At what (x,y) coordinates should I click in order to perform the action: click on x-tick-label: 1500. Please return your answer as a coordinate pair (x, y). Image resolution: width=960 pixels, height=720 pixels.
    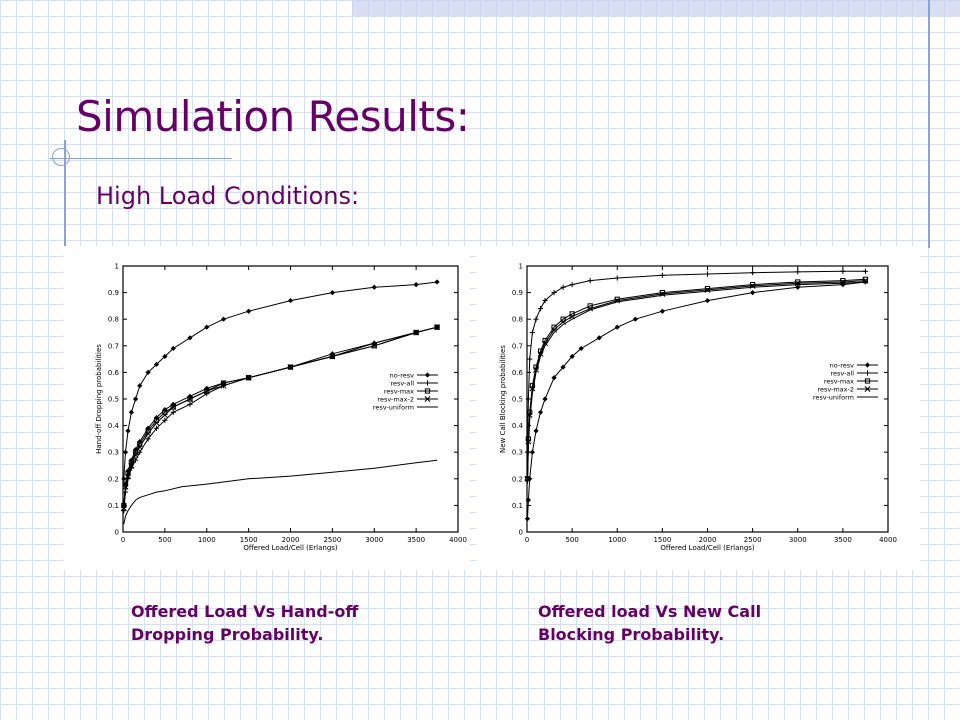
    Looking at the image, I should click on (662, 540).